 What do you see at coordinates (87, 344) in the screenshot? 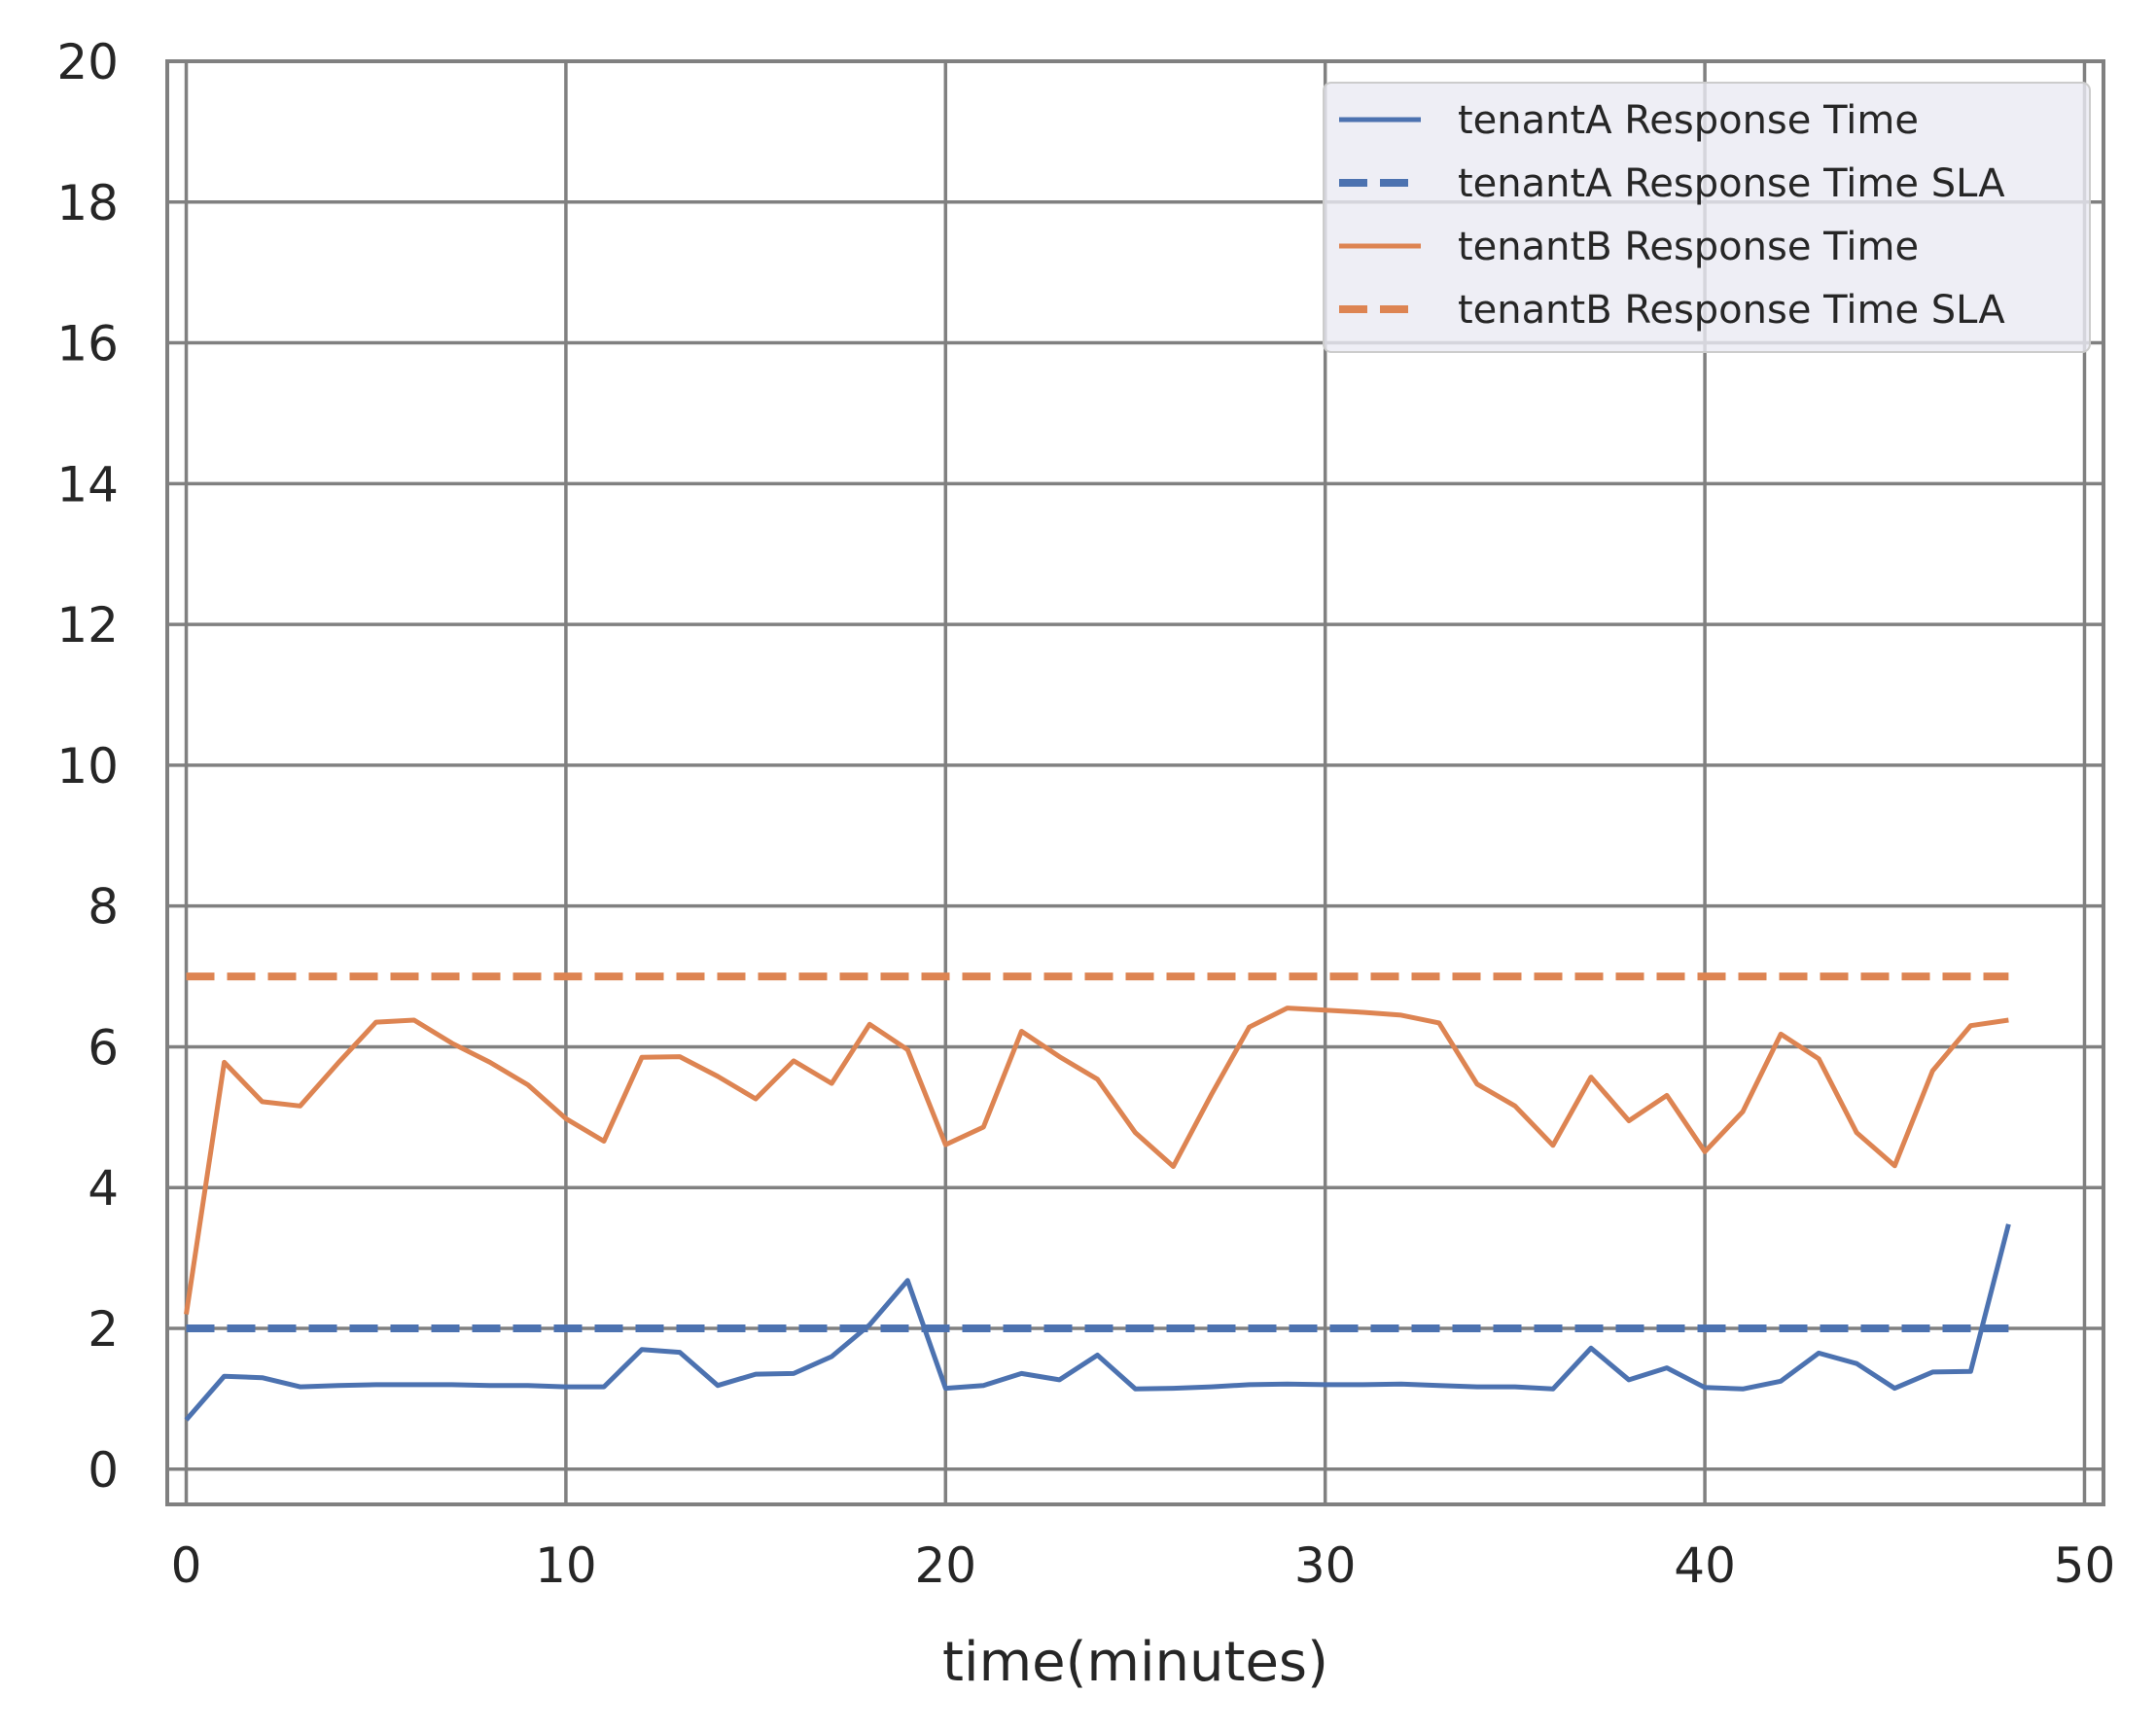
I see `y-tick-label: 16` at bounding box center [87, 344].